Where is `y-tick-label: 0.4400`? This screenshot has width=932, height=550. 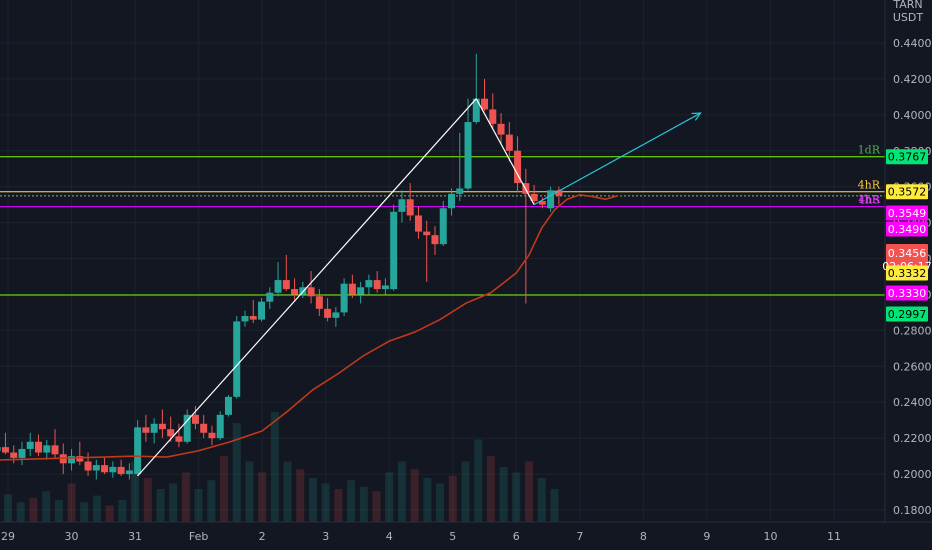
y-tick-label: 0.4400 is located at coordinates (912, 43).